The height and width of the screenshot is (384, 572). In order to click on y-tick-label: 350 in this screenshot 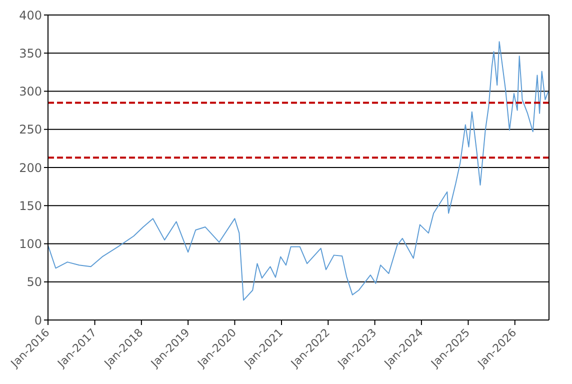, I will do `click(30, 53)`.